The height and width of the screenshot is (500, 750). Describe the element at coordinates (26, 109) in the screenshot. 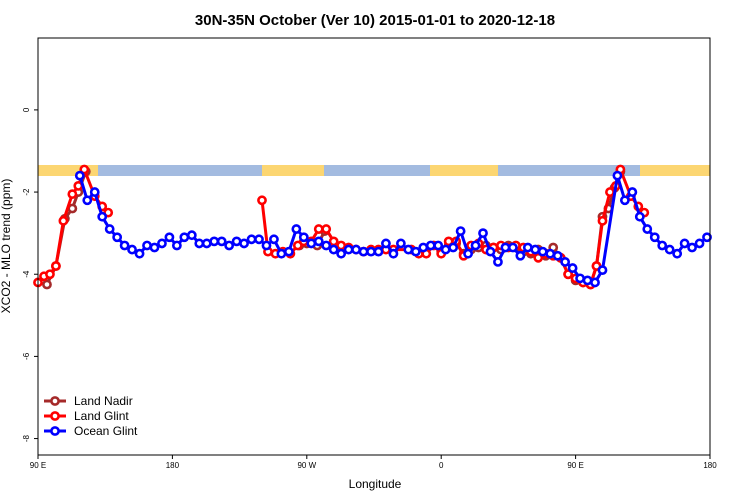

I see `y-tick-label: 0` at that location.